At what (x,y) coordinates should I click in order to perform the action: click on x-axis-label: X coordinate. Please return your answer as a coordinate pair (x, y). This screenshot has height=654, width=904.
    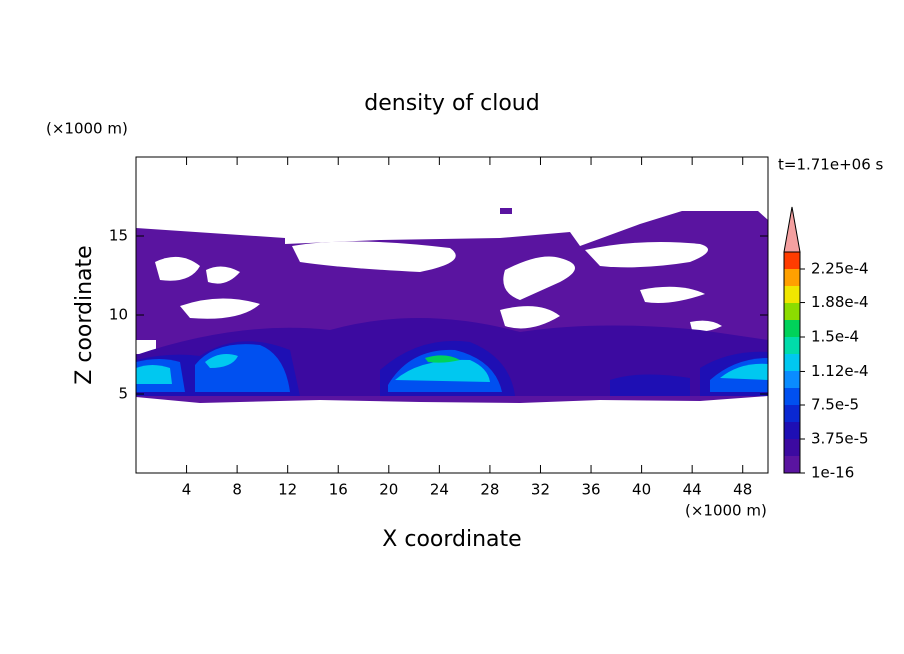
    Looking at the image, I should click on (451, 539).